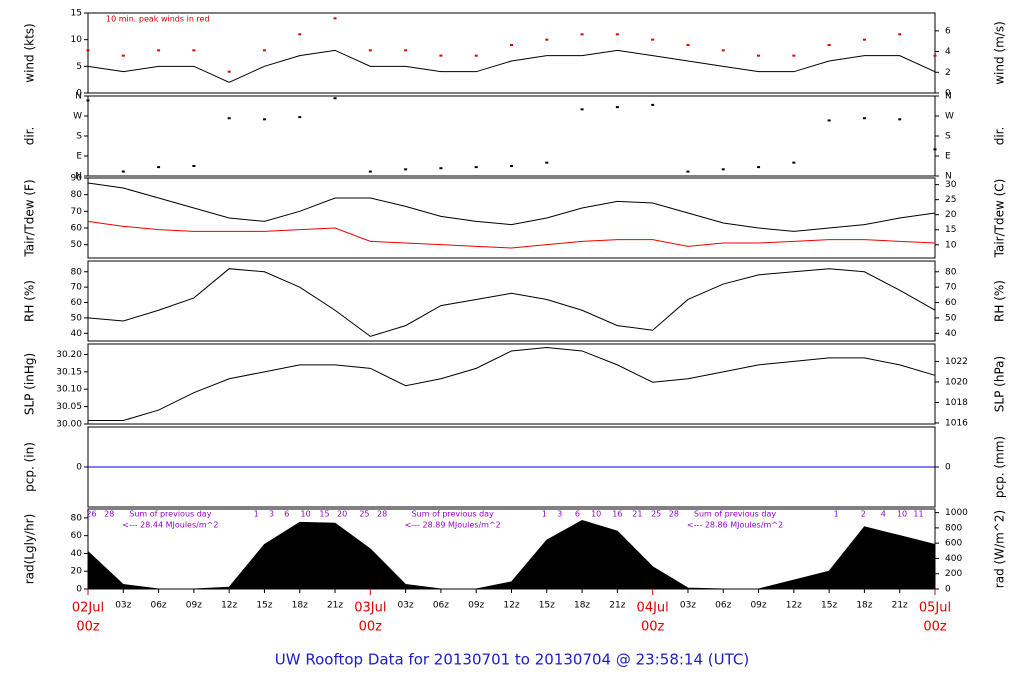 Image resolution: width=1024 pixels, height=700 pixels. I want to click on hour-mark: 20, so click(342, 514).